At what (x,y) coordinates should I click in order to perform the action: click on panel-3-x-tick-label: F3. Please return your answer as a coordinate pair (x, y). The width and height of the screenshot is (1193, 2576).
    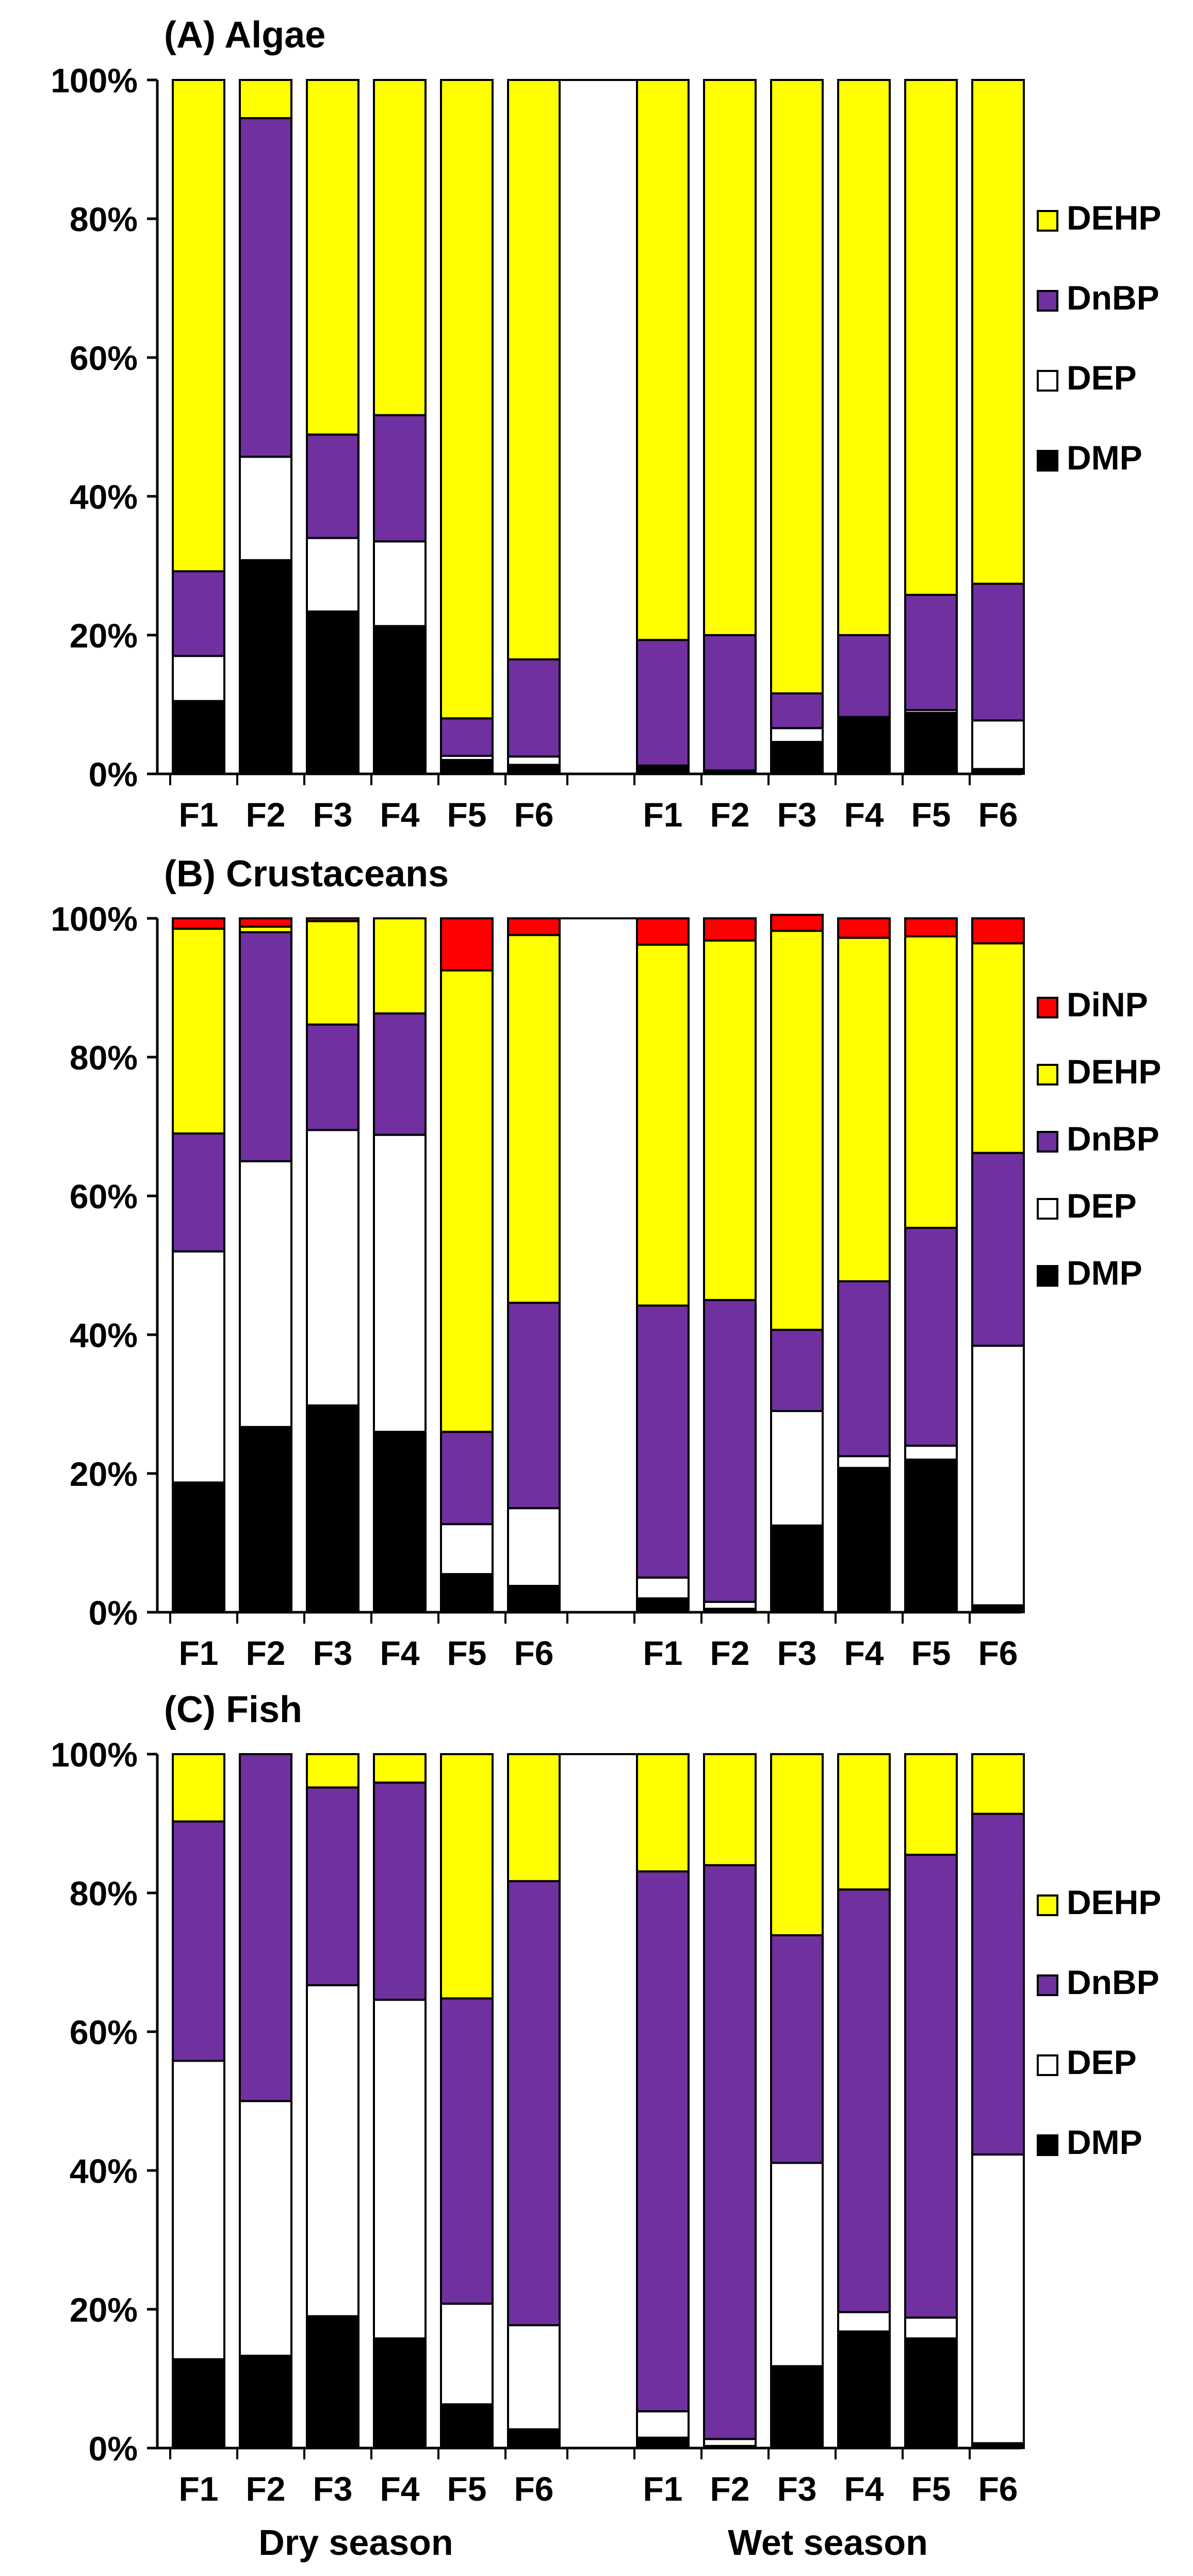
    Looking at the image, I should click on (333, 2489).